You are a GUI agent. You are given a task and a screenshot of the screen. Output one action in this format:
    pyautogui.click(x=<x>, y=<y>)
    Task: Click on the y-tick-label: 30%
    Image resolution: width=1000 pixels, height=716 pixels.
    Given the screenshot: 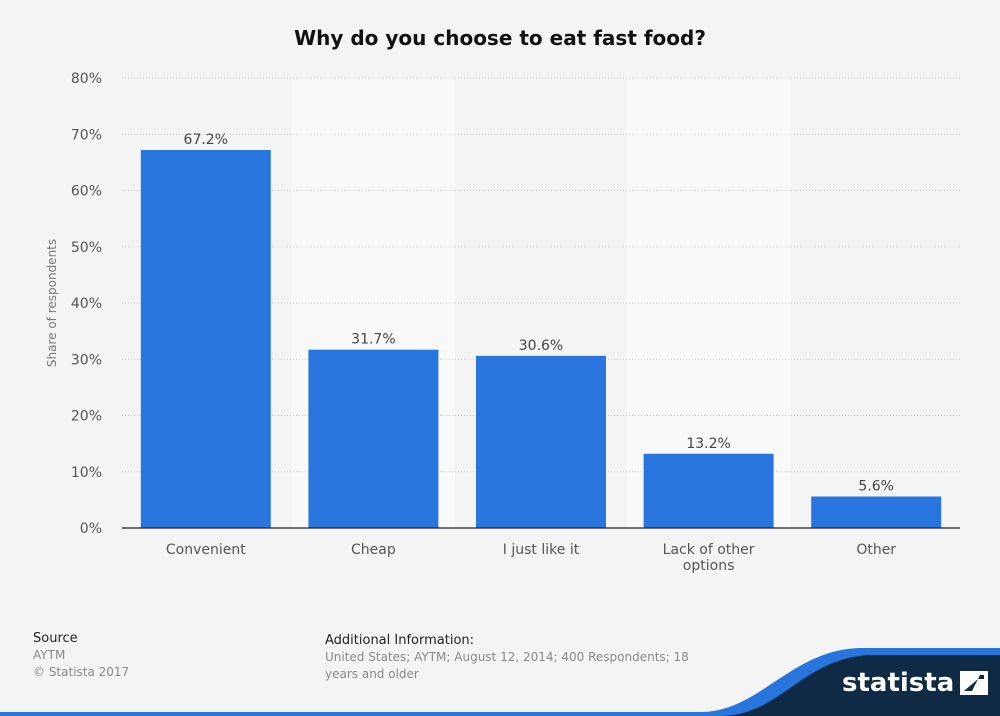 What is the action you would take?
    pyautogui.click(x=86, y=360)
    